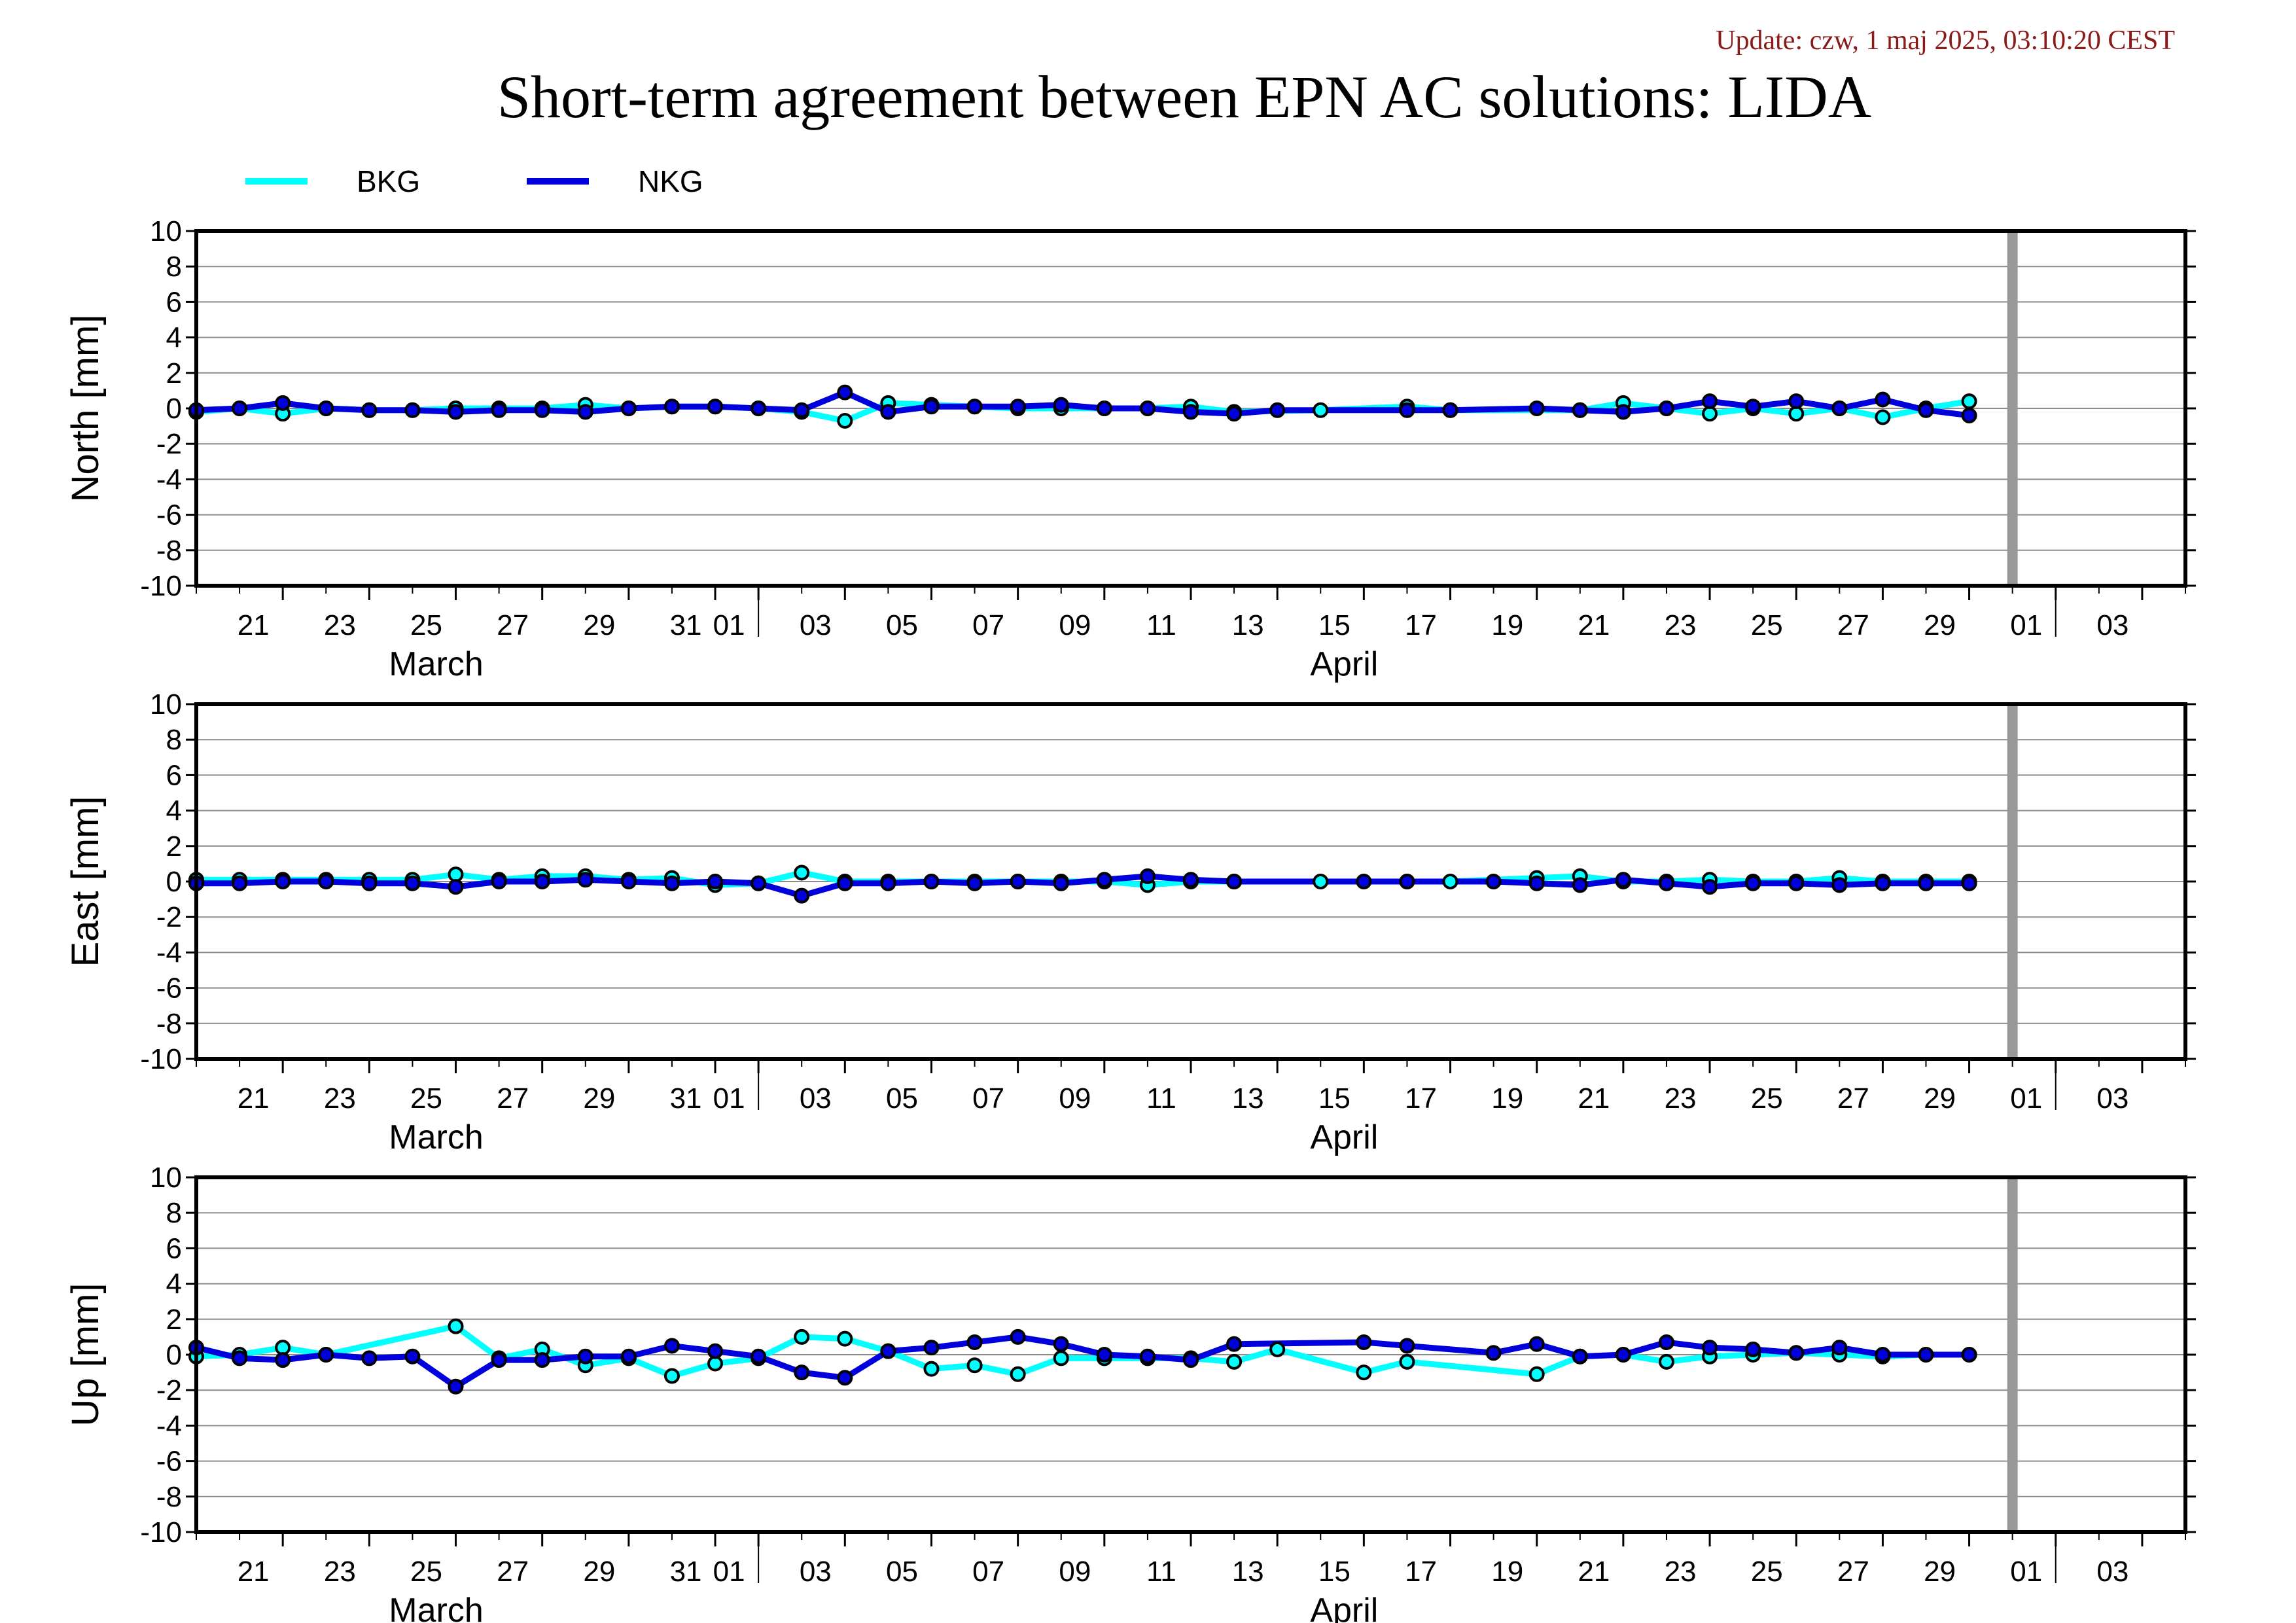 The width and height of the screenshot is (2296, 1623). I want to click on x-tick-label: 07, so click(988, 1572).